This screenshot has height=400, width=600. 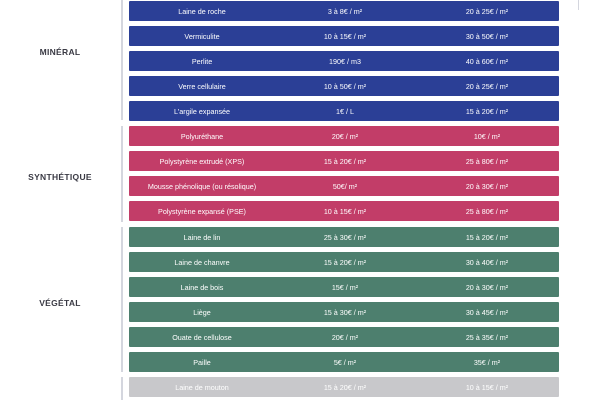 I want to click on material-name: Ouate de cellulose, so click(x=202, y=337).